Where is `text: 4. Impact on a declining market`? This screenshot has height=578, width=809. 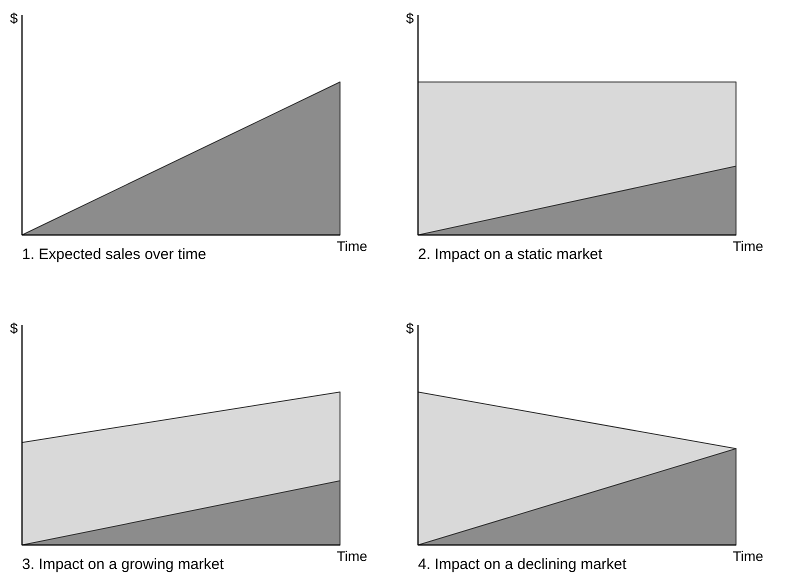 text: 4. Impact on a declining market is located at coordinates (523, 564).